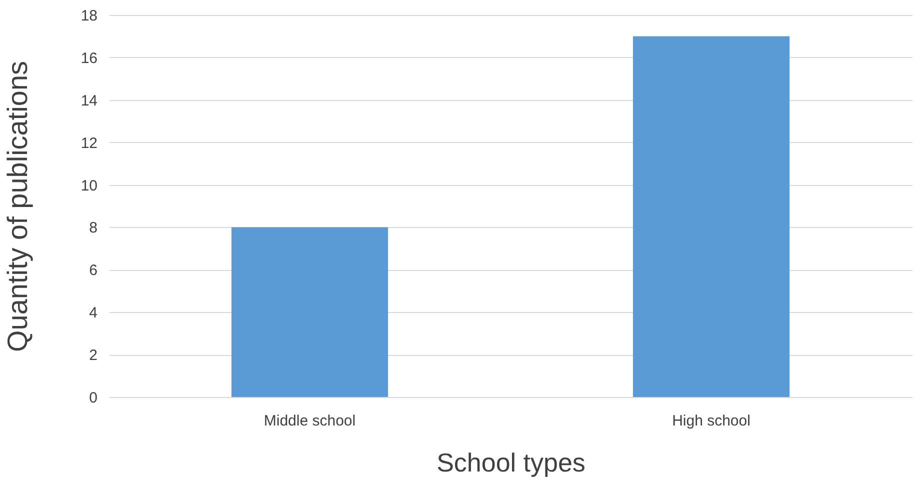 Image resolution: width=915 pixels, height=484 pixels. I want to click on y-tick-label: 10, so click(89, 185).